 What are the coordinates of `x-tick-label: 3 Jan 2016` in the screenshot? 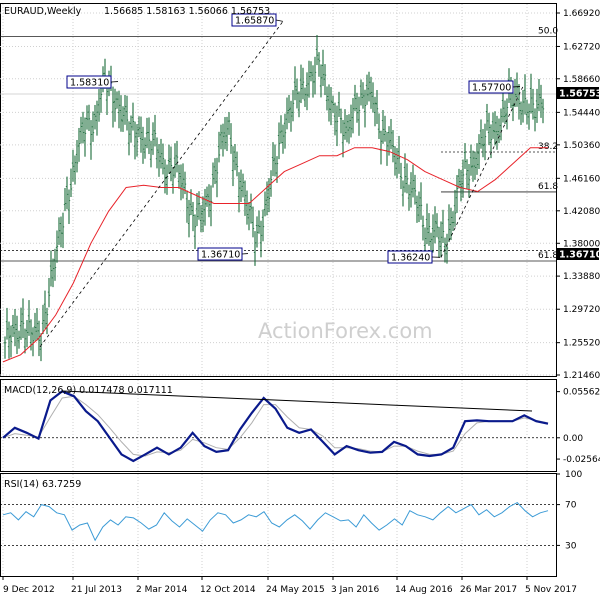 It's located at (355, 590).